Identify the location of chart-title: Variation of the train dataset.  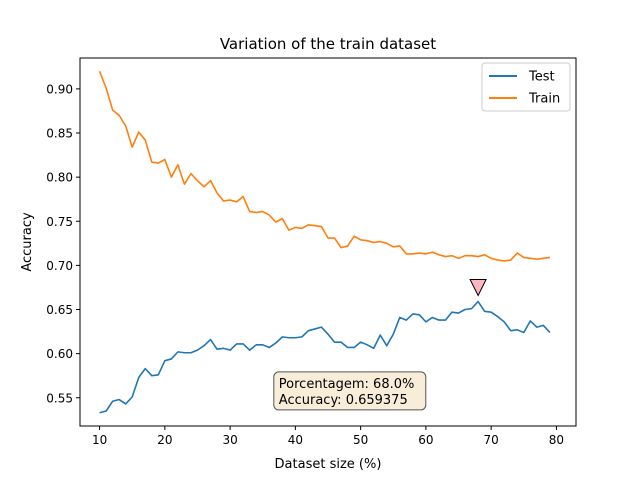
(328, 44).